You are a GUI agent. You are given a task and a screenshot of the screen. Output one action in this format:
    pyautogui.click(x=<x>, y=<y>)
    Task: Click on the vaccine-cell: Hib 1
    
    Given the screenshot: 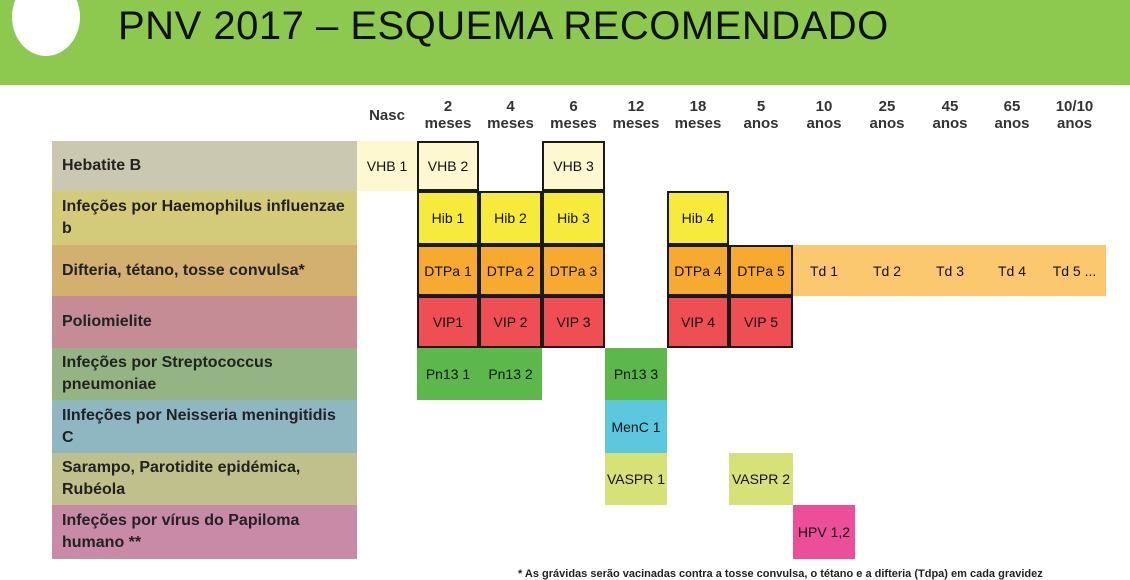 What is the action you would take?
    pyautogui.click(x=448, y=218)
    